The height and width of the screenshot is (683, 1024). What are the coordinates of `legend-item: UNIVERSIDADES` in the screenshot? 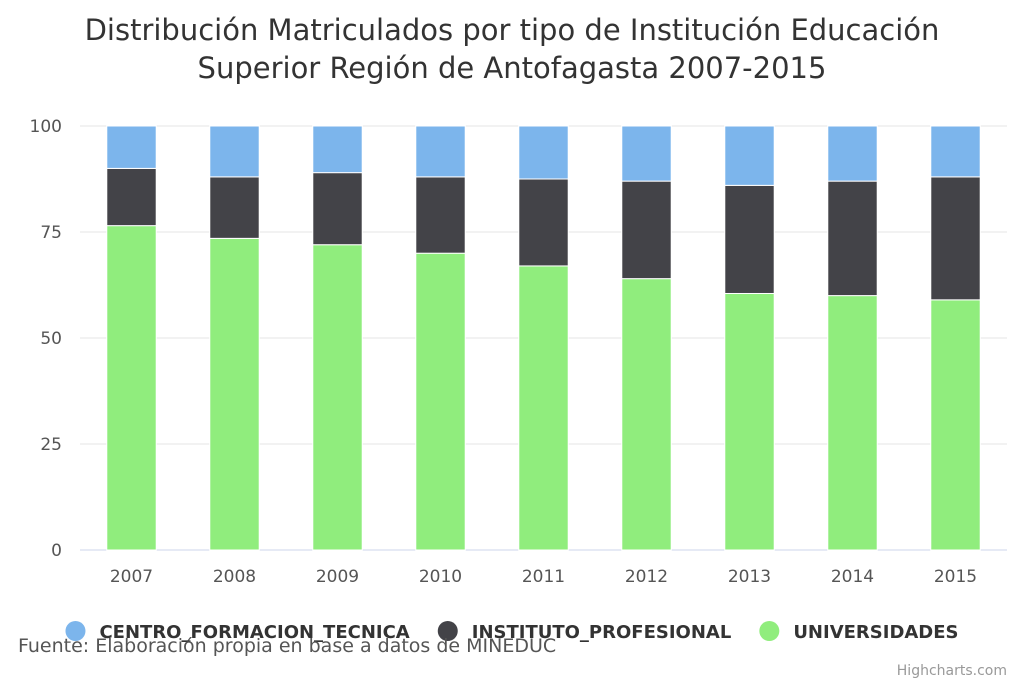 It's located at (859, 632).